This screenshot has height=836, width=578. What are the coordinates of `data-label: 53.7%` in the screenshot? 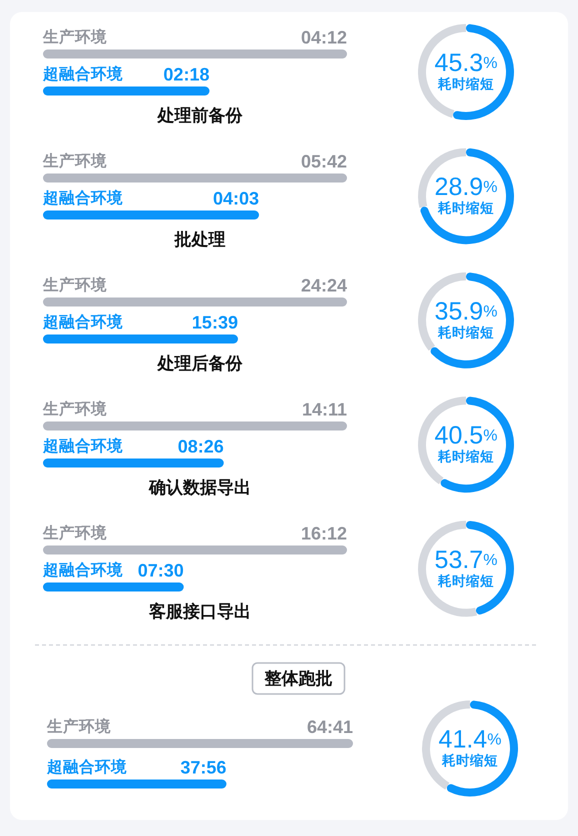 It's located at (466, 560).